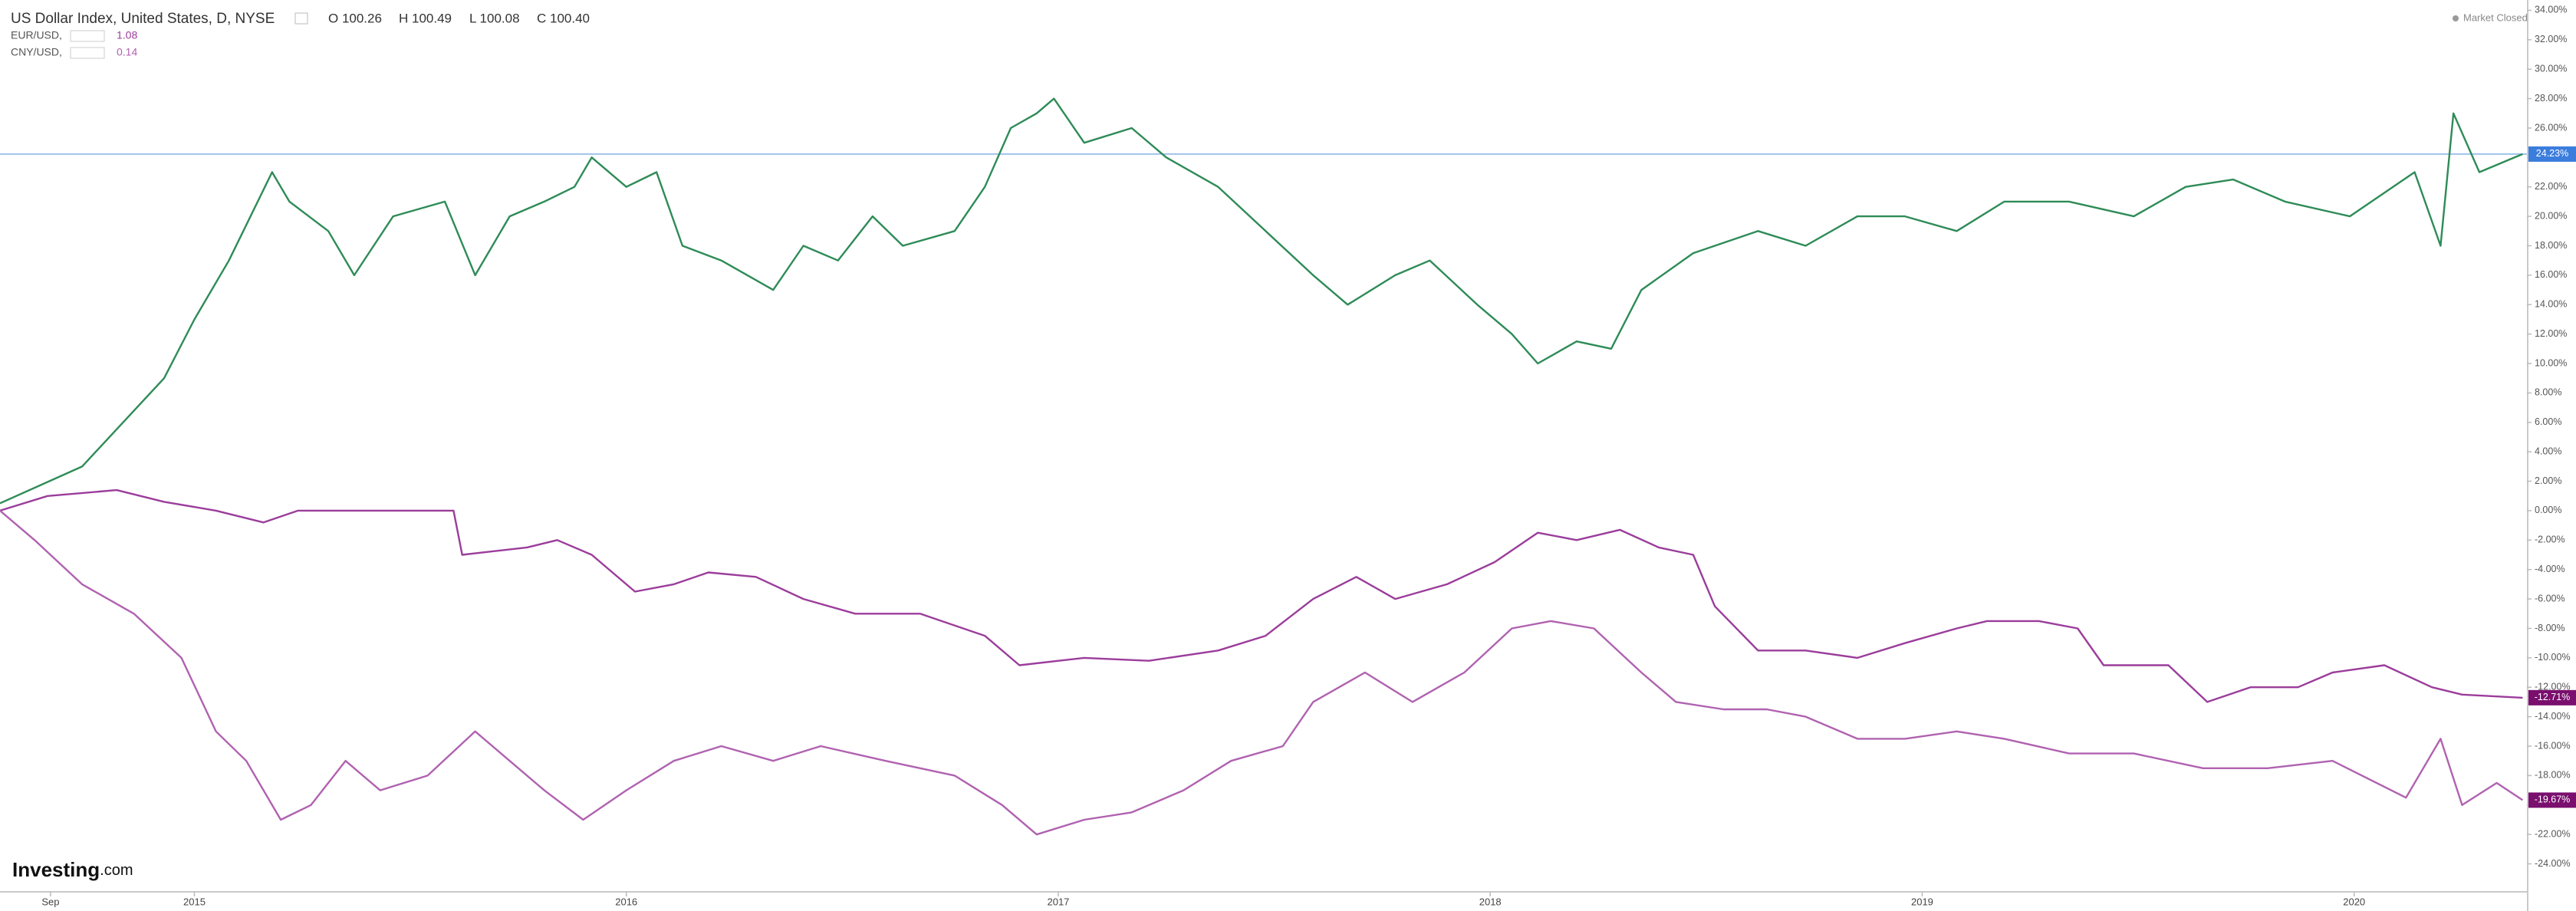  What do you see at coordinates (2551, 68) in the screenshot?
I see `y-tick-label: 30.00%` at bounding box center [2551, 68].